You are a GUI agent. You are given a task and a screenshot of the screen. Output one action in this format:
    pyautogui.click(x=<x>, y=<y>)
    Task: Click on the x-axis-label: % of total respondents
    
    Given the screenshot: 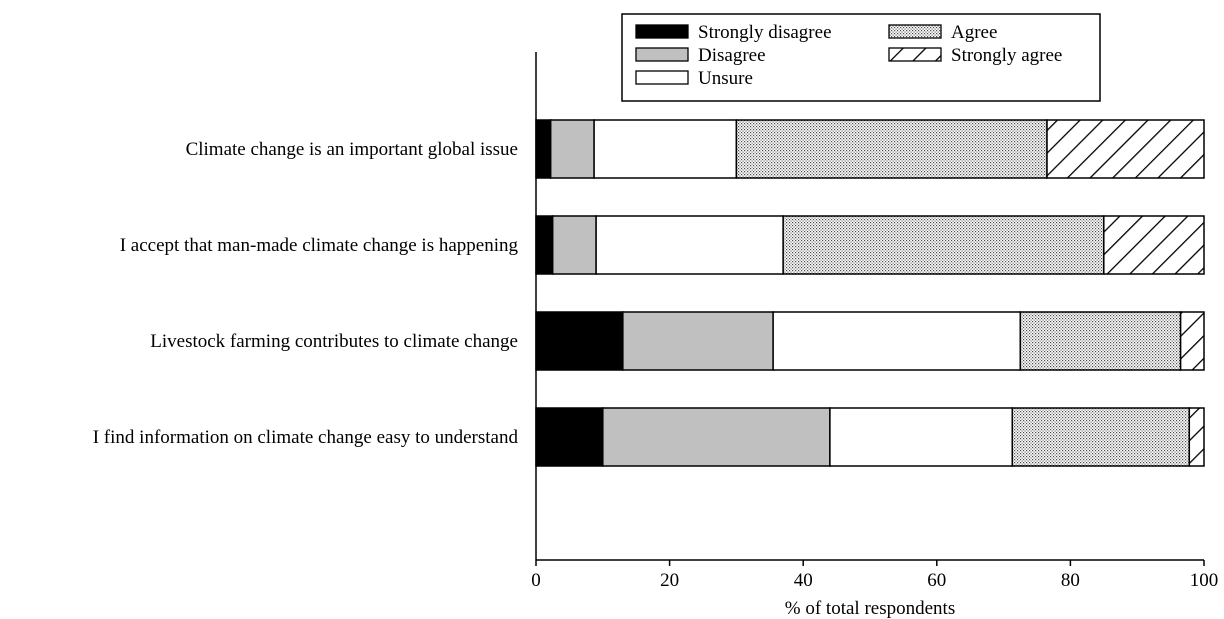 What is the action you would take?
    pyautogui.click(x=870, y=608)
    